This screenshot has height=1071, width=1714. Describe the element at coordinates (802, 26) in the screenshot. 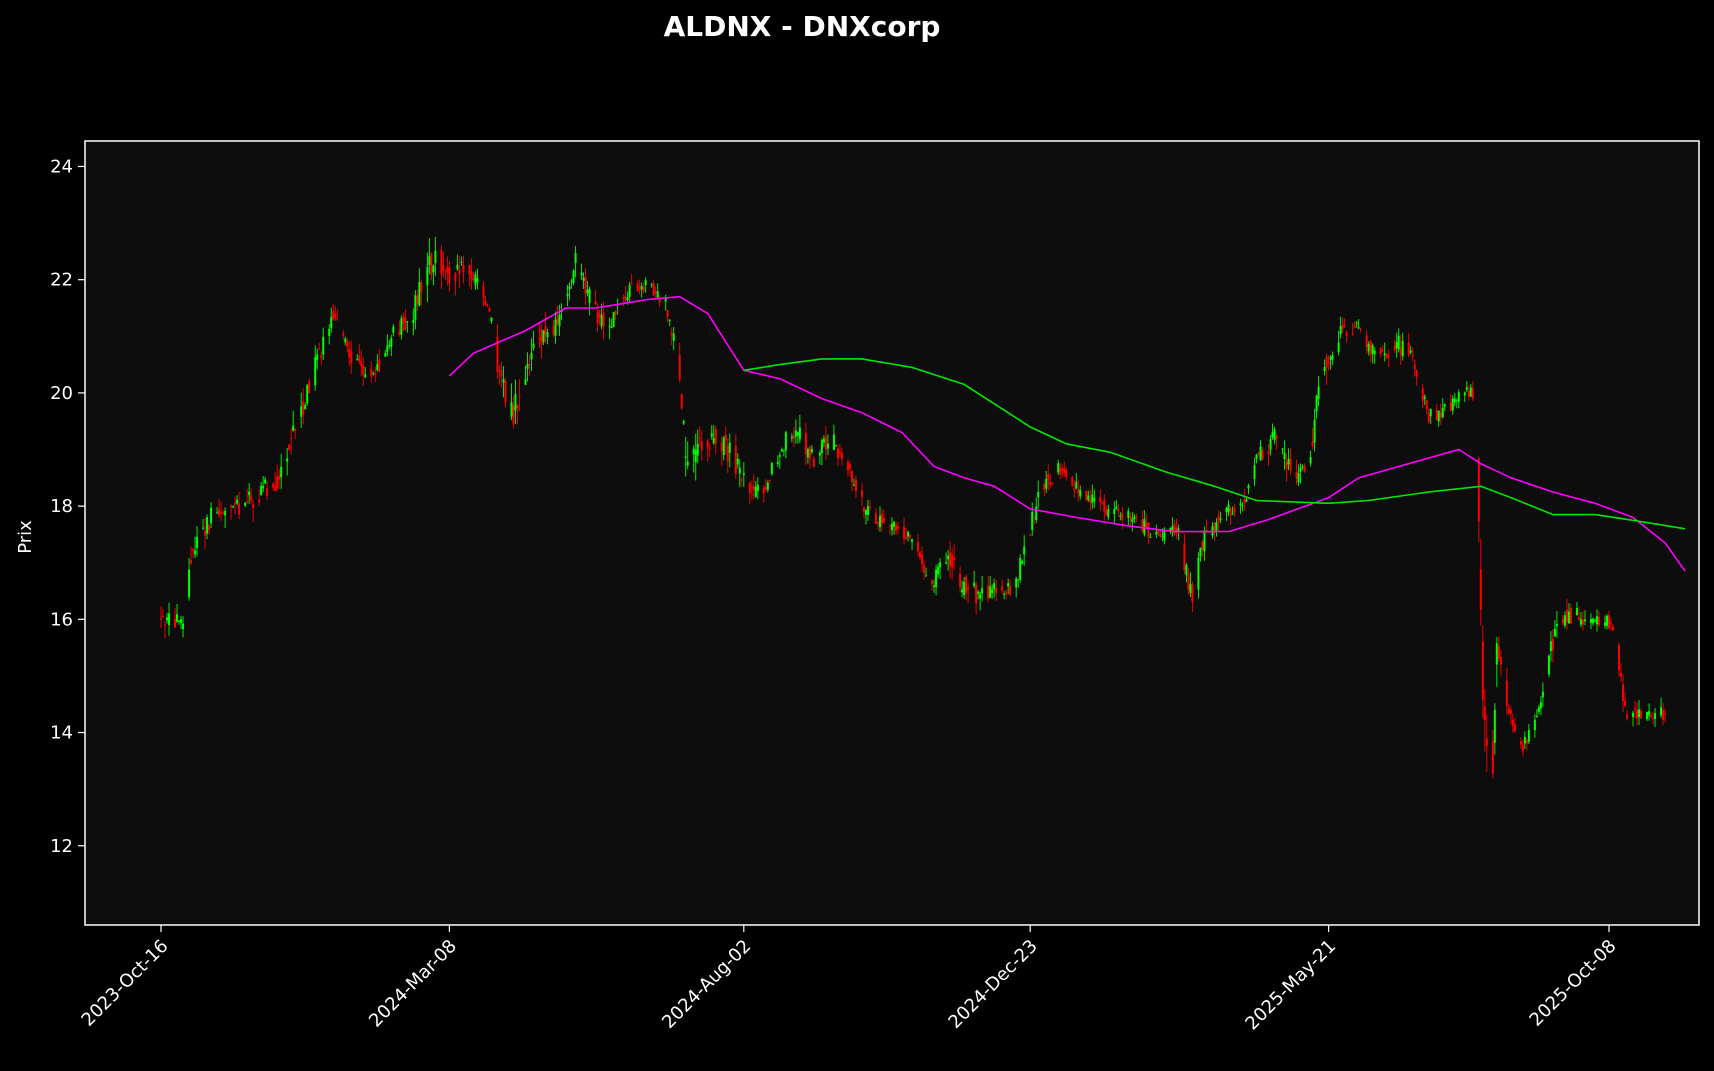

I see `chart-title: ALDNX - DNXcorp` at that location.